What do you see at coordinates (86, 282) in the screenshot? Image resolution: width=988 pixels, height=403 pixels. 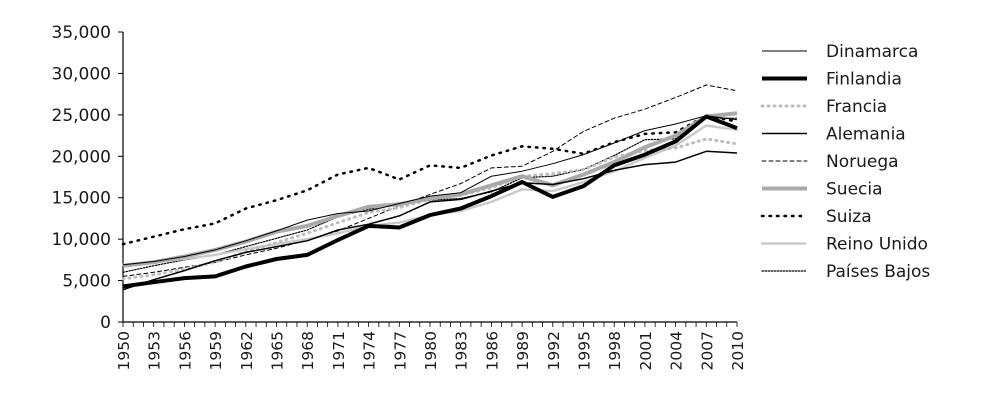 I see `y-tick-label: 5,000` at bounding box center [86, 282].